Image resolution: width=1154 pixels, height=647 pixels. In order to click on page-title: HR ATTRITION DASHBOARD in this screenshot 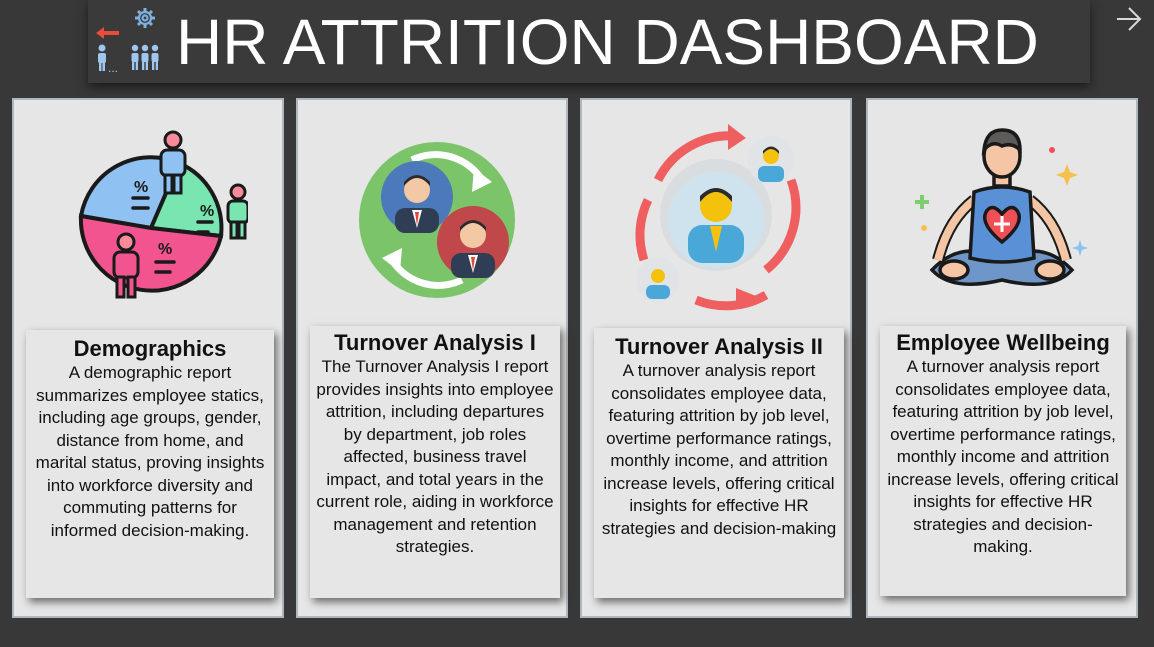, I will do `click(607, 42)`.